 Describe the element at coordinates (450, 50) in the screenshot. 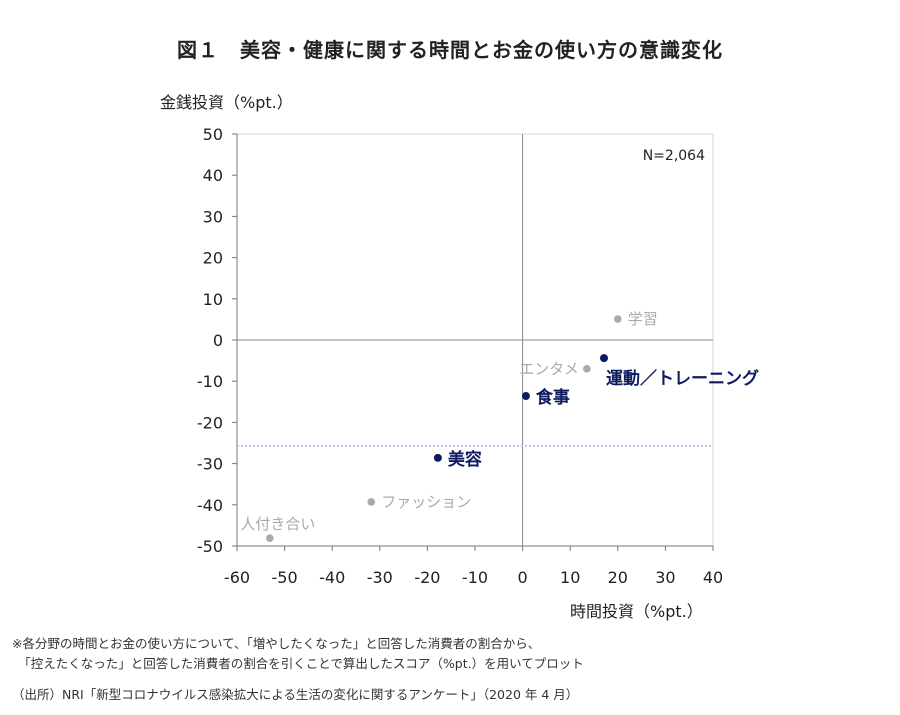

I see `chart-title: 図１ 美容・健康に関する時間とお金の使い方の意識変化` at that location.